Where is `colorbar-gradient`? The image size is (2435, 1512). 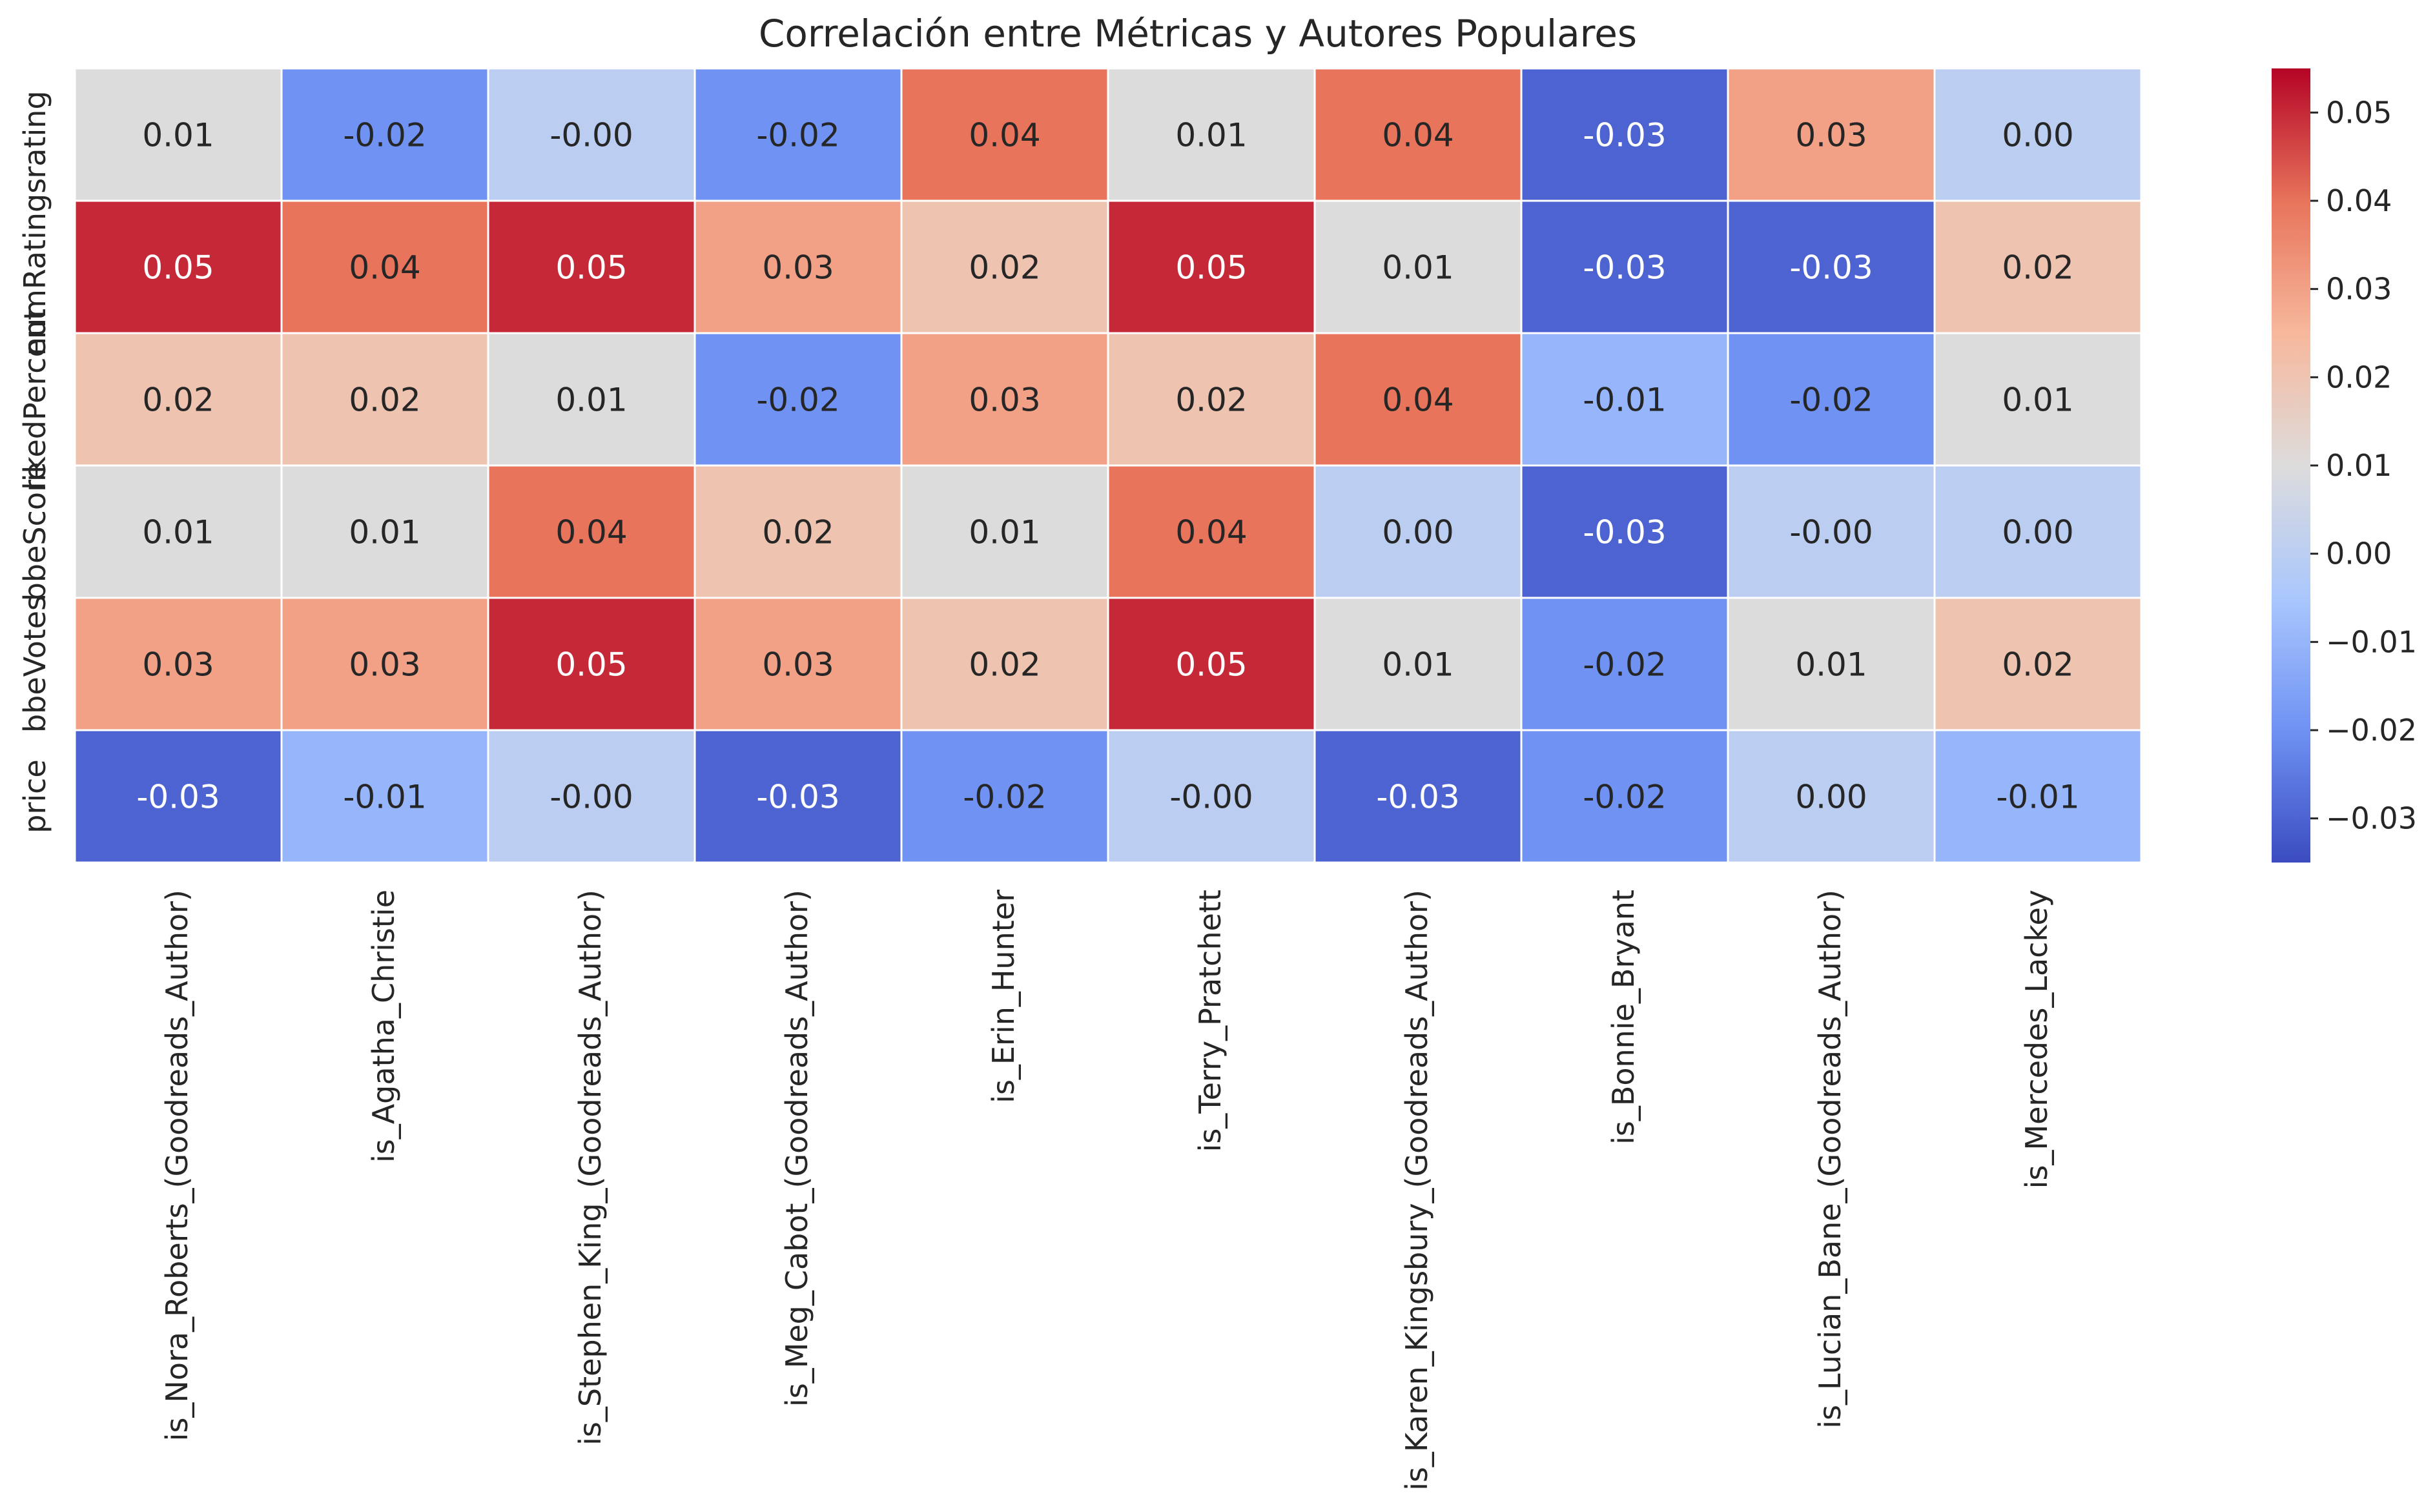 colorbar-gradient is located at coordinates (2291, 465).